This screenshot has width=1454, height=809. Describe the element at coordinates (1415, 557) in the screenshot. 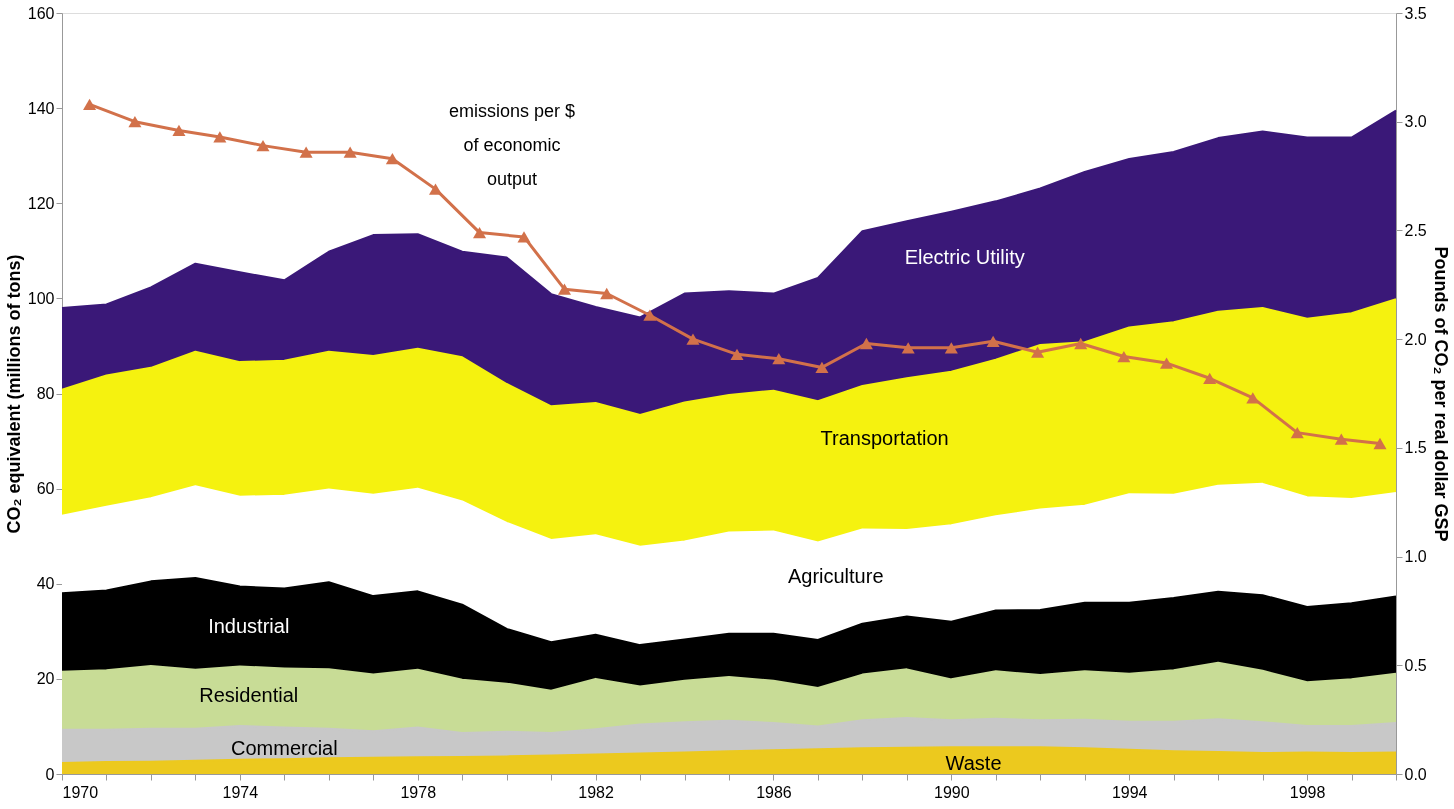

I see `y2-tick-label: 1.0` at that location.